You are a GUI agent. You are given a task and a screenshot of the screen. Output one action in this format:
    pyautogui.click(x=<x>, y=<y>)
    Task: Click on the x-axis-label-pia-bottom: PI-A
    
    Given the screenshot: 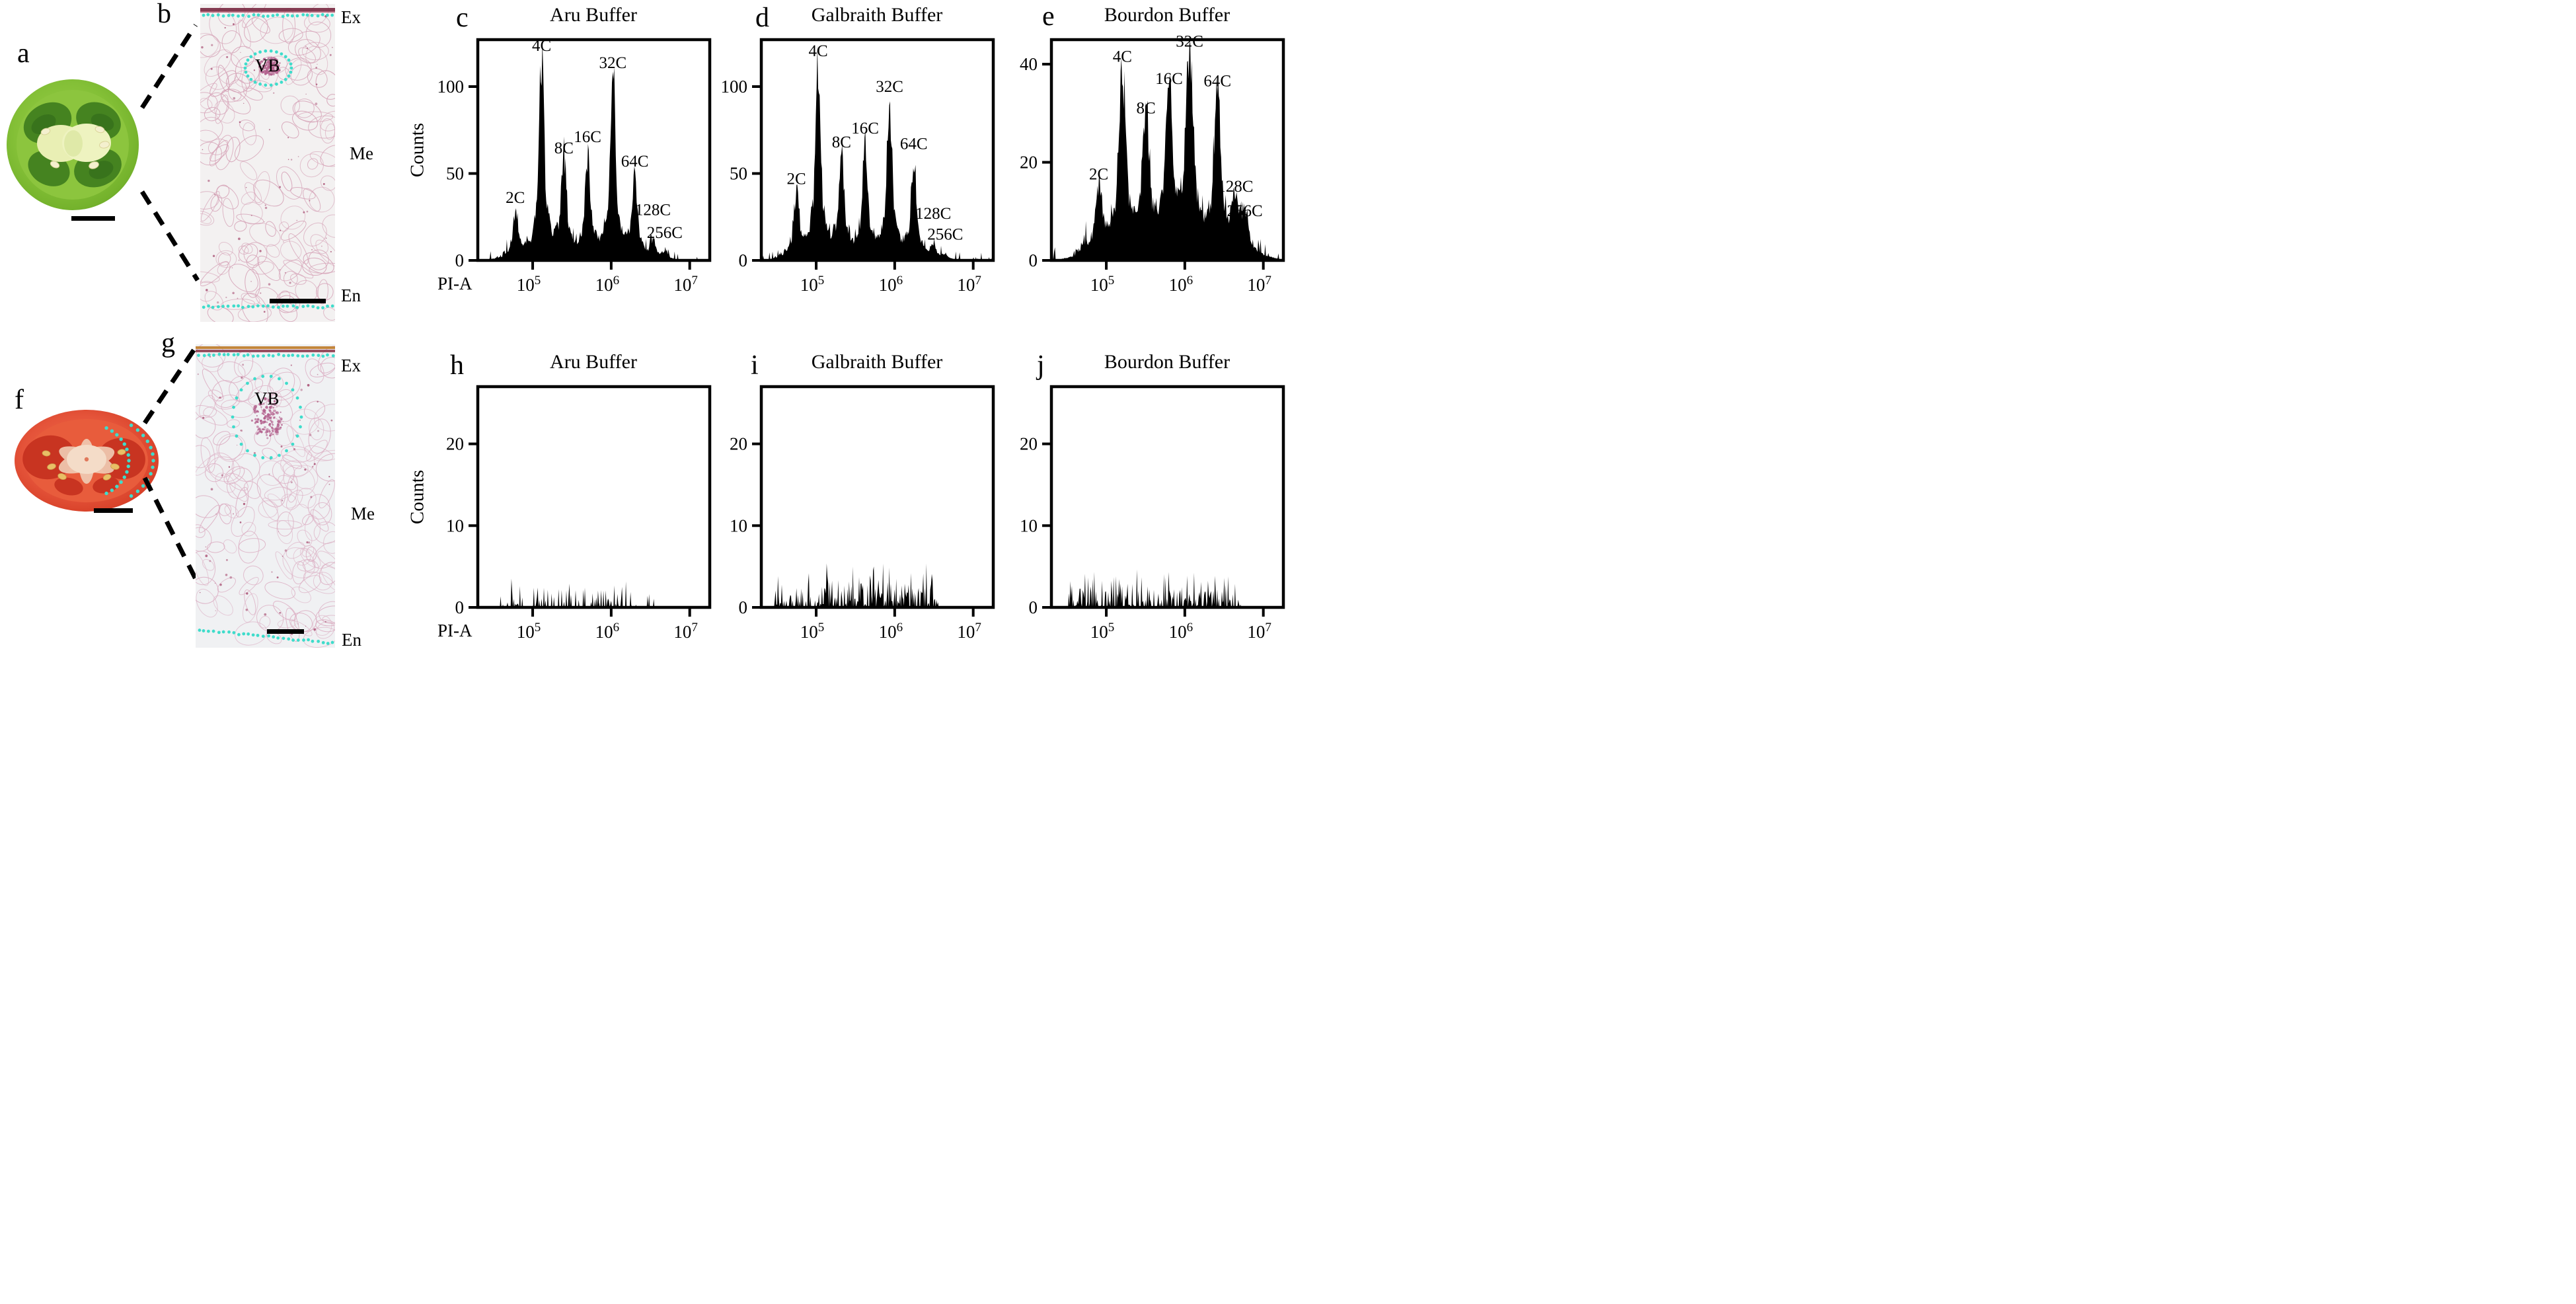 What is the action you would take?
    pyautogui.click(x=455, y=630)
    